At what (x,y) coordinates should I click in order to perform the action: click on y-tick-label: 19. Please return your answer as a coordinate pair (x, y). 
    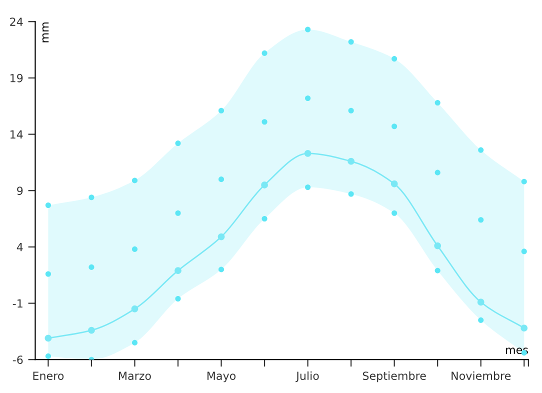
    Looking at the image, I should click on (16, 78).